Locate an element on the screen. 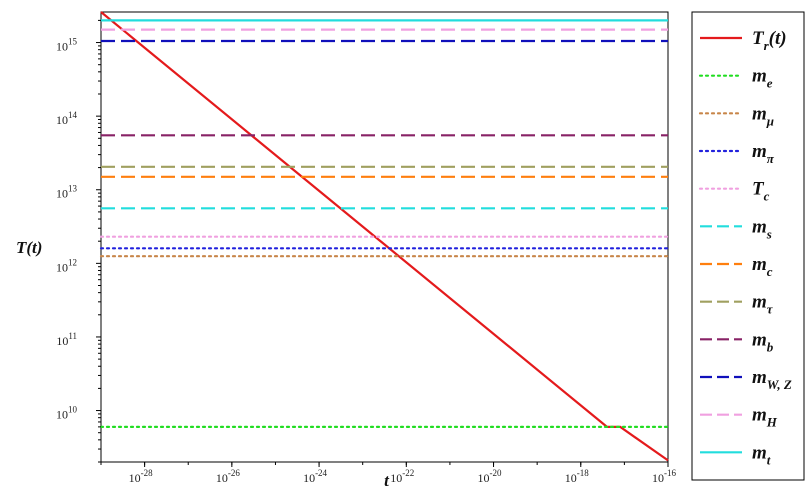  x-tick-label: 10-16 is located at coordinates (664, 476).